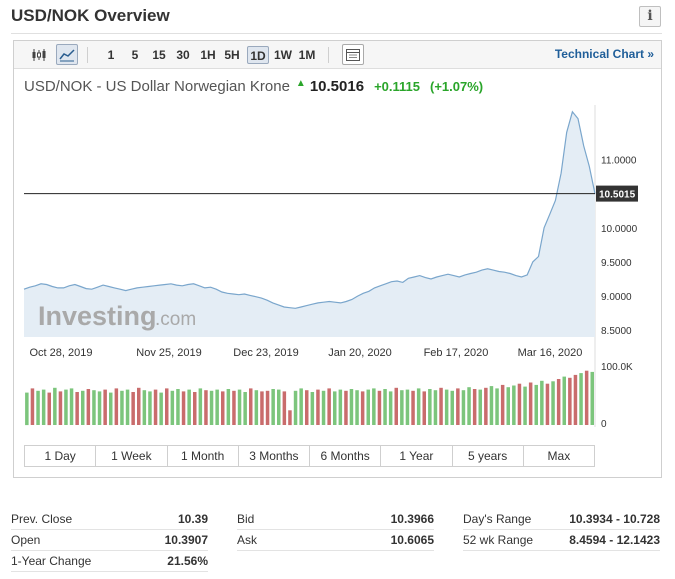 This screenshot has width=675, height=579. I want to click on interval-1h-button: 1H, so click(208, 55).